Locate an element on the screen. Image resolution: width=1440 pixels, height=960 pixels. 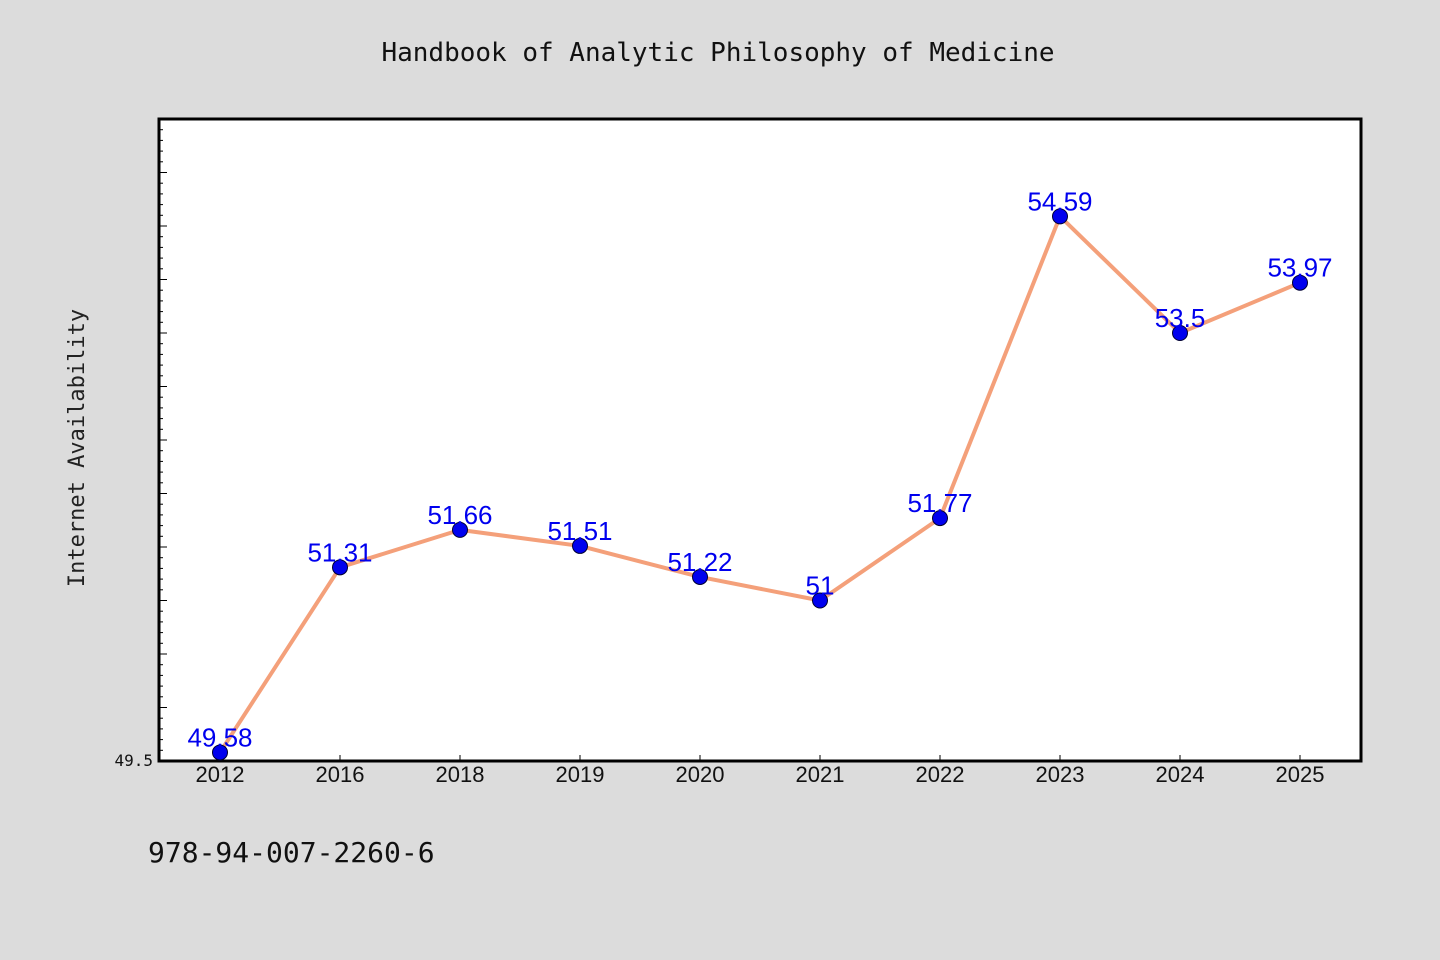
x-tick-label: 2022 is located at coordinates (940, 774).